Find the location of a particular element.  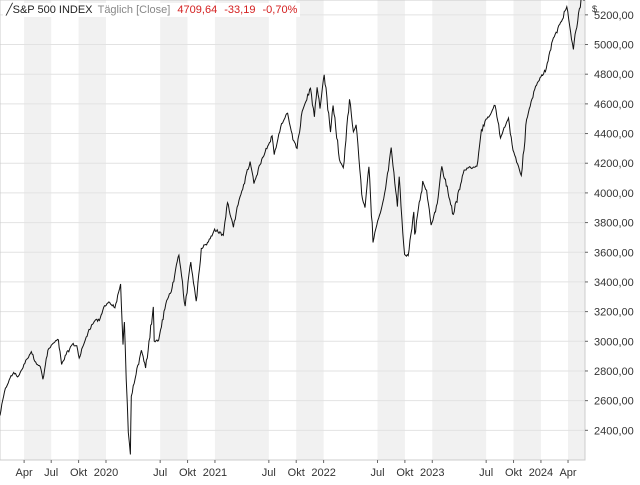

x-tick-label: 2022 is located at coordinates (323, 473).